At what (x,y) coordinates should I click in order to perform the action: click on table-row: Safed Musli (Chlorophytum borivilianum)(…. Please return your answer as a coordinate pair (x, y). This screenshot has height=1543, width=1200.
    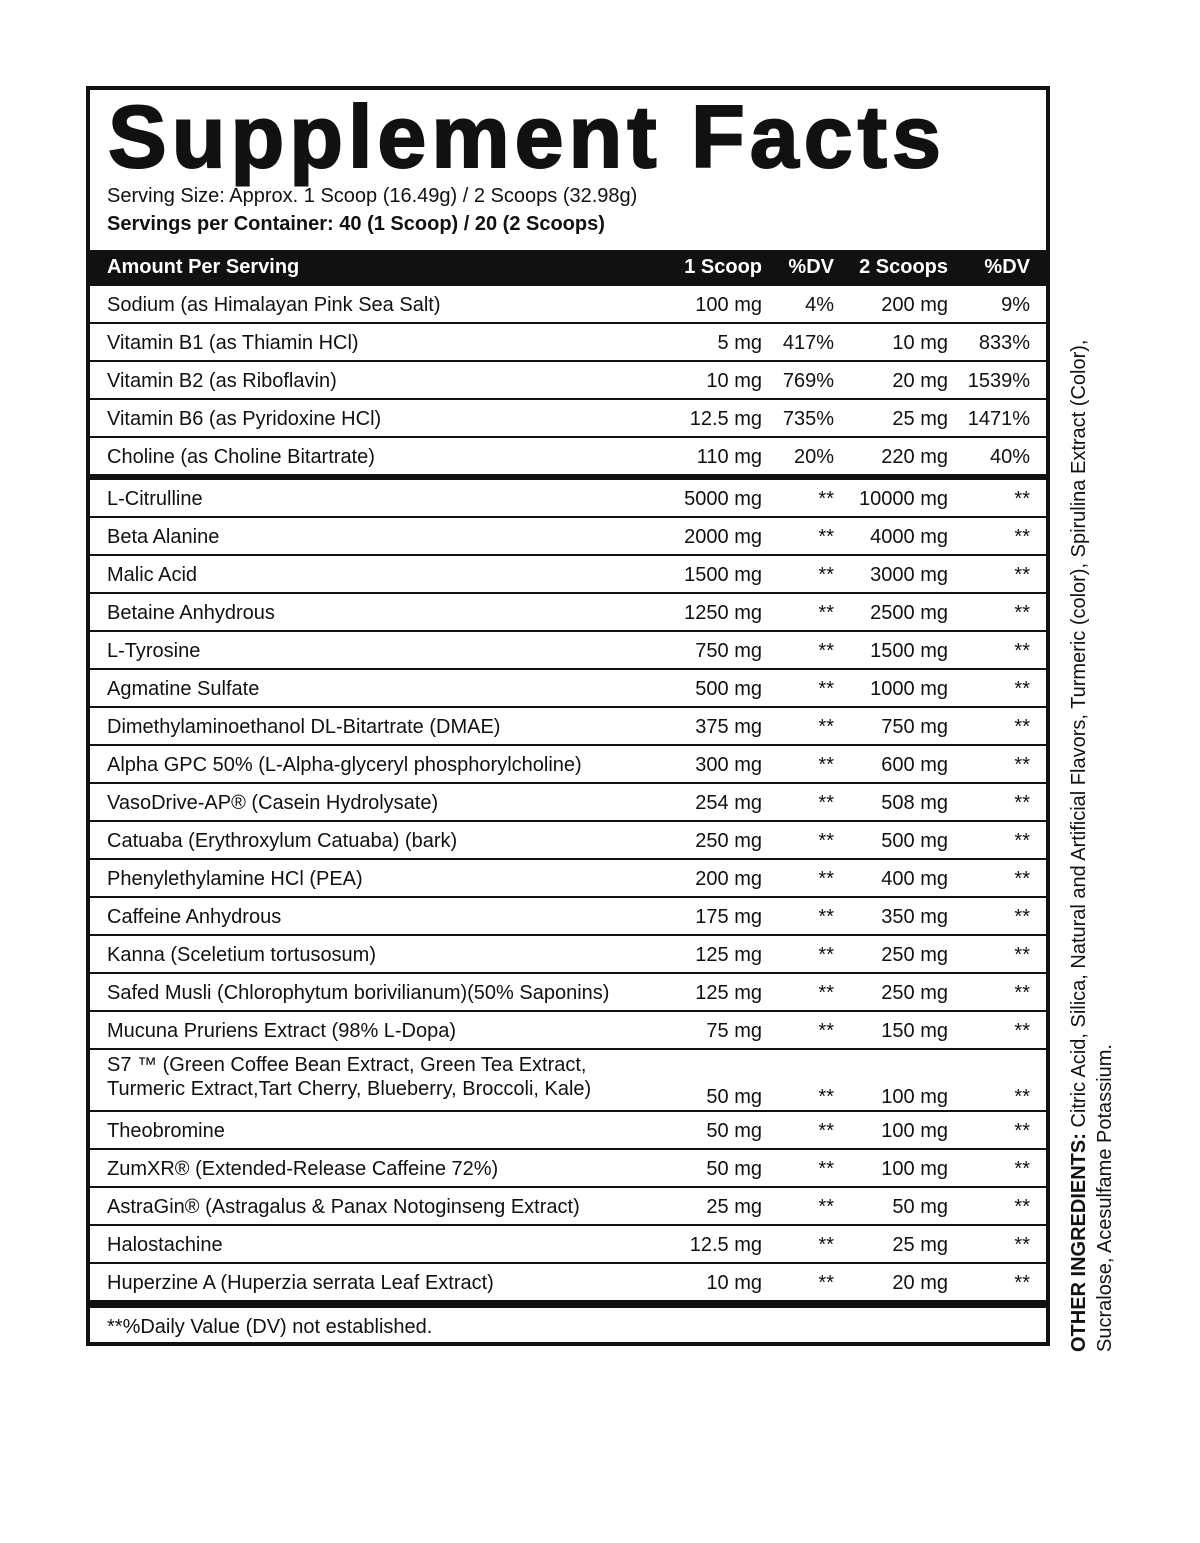
    Looking at the image, I should click on (568, 993).